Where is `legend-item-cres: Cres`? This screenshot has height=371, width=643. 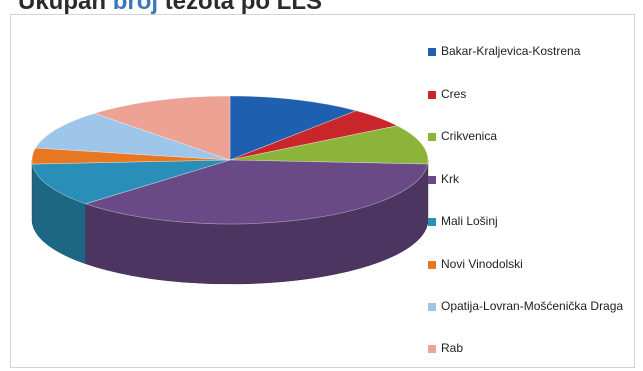
legend-item-cres: Cres is located at coordinates (528, 94).